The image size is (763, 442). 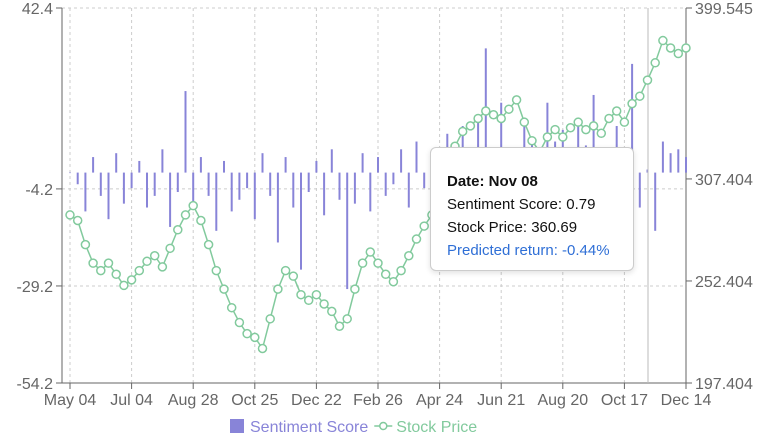 I want to click on x-tick-label: Jul 04, so click(x=131, y=400).